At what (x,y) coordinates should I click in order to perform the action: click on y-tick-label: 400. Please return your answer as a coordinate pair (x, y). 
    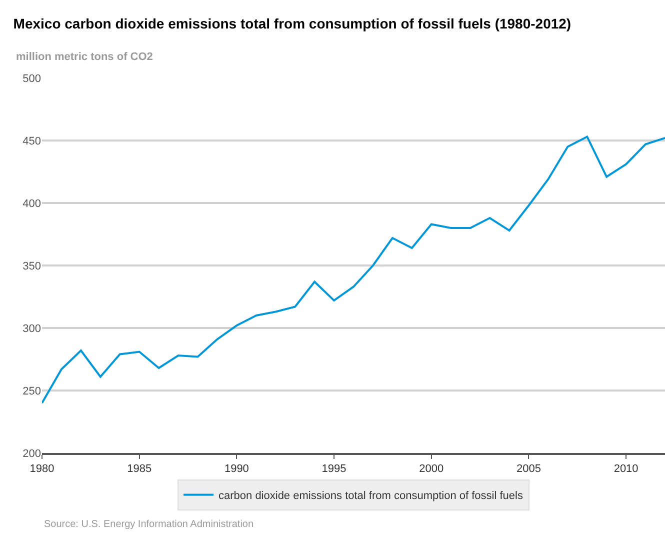
    Looking at the image, I should click on (31, 204).